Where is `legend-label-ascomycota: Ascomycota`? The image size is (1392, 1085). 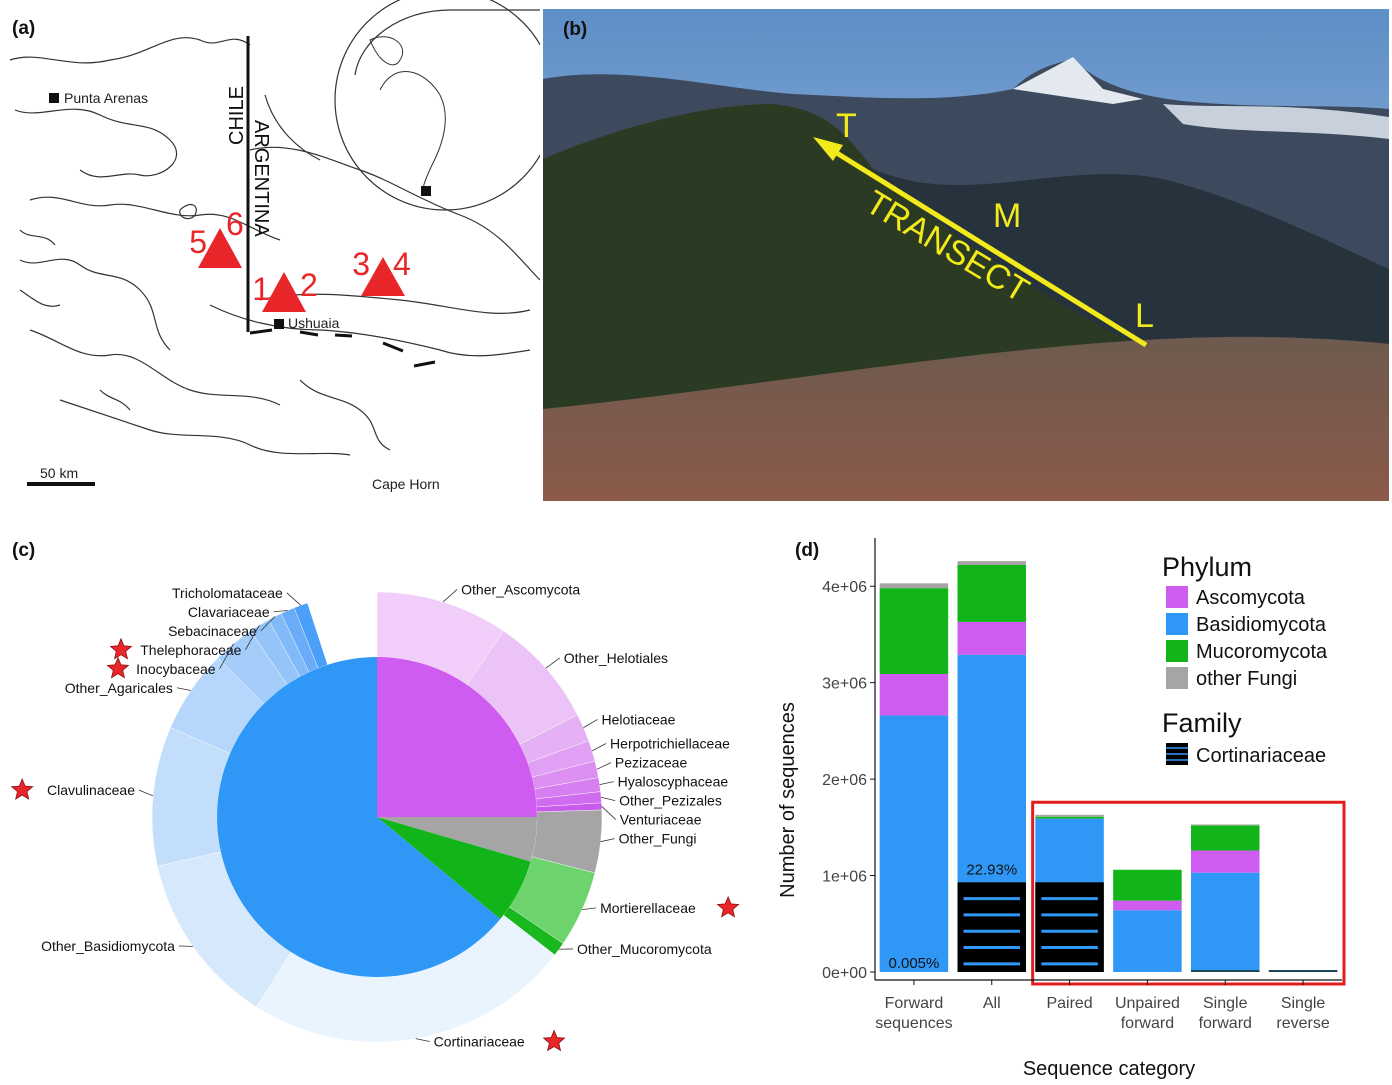 legend-label-ascomycota: Ascomycota is located at coordinates (1251, 598).